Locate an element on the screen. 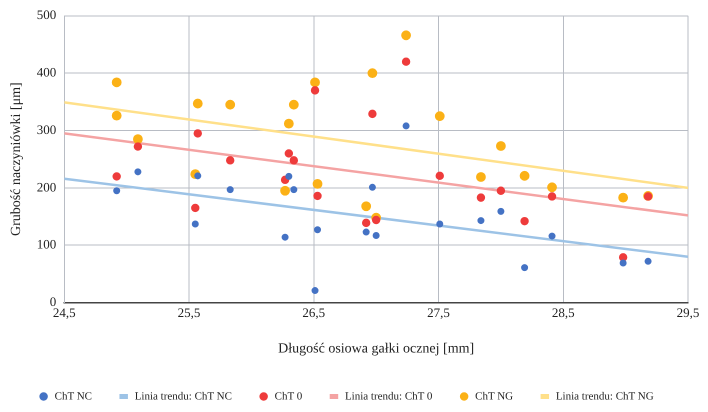 This screenshot has width=708, height=412. legend-label: Linia trendu: ChT NC is located at coordinates (183, 396).